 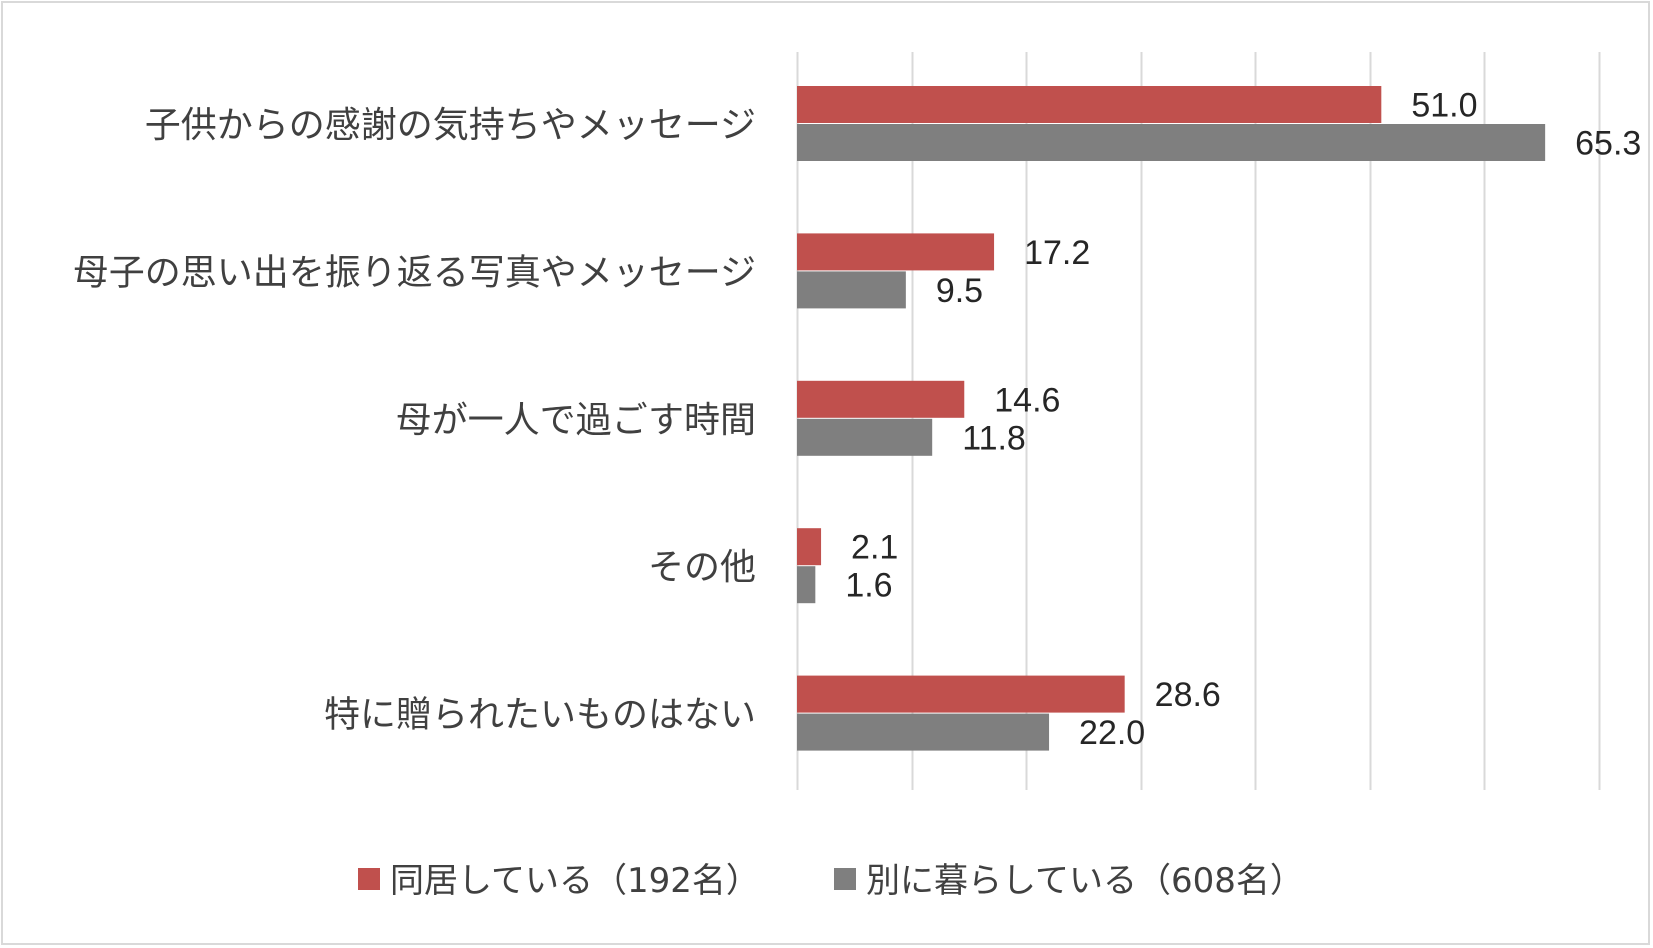 What do you see at coordinates (1188, 695) in the screenshot?
I see `data-label: 28.6` at bounding box center [1188, 695].